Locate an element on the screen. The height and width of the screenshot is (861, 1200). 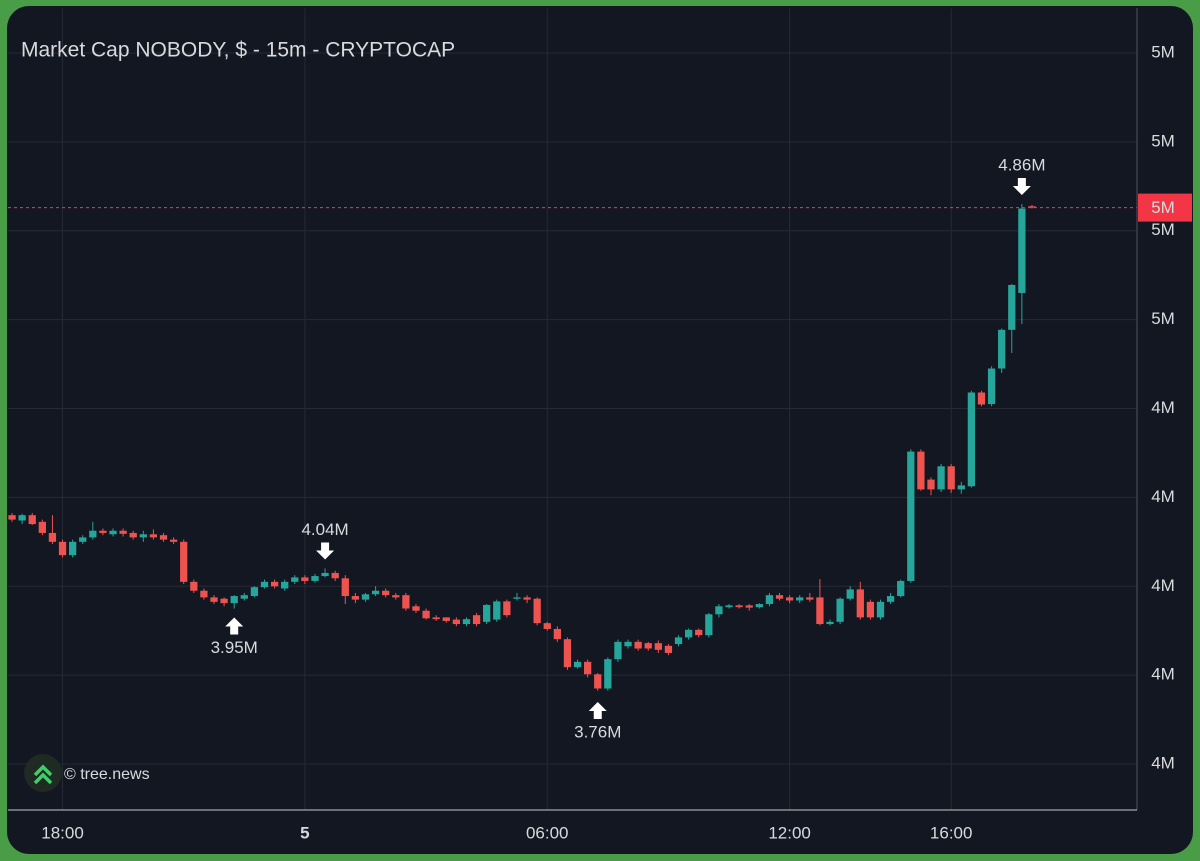
x-tick-label: 5 is located at coordinates (304, 832).